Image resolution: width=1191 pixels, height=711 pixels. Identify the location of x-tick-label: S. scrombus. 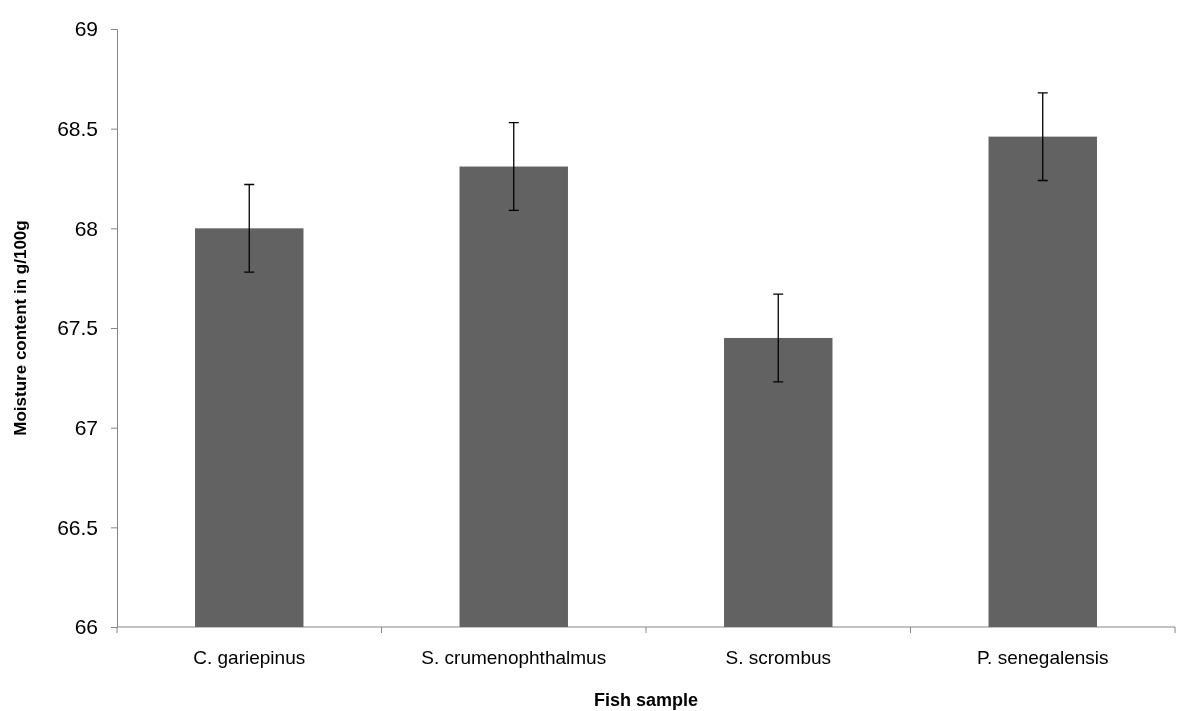
(778, 657).